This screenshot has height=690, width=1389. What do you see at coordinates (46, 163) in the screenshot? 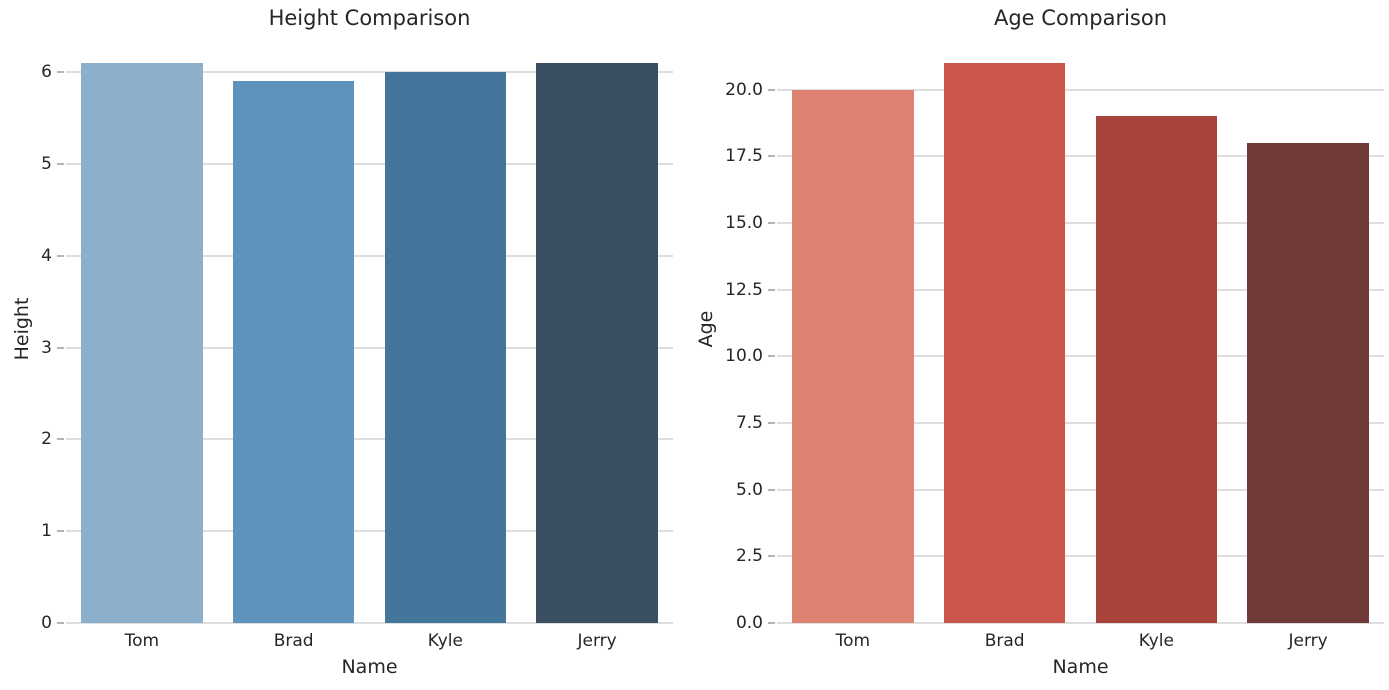
I see `y-tick-label: 5` at bounding box center [46, 163].